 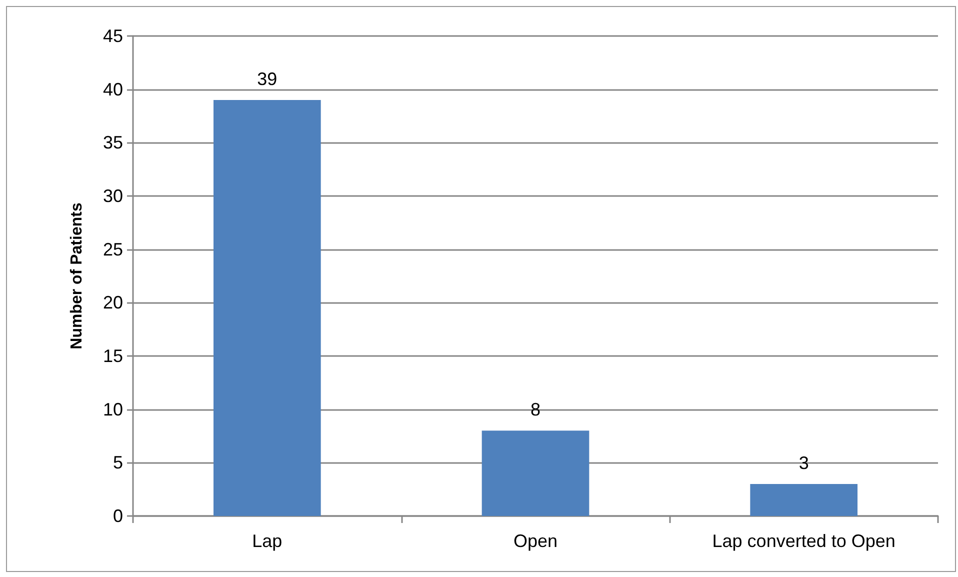 What do you see at coordinates (112, 249) in the screenshot?
I see `y-tick-label: 25` at bounding box center [112, 249].